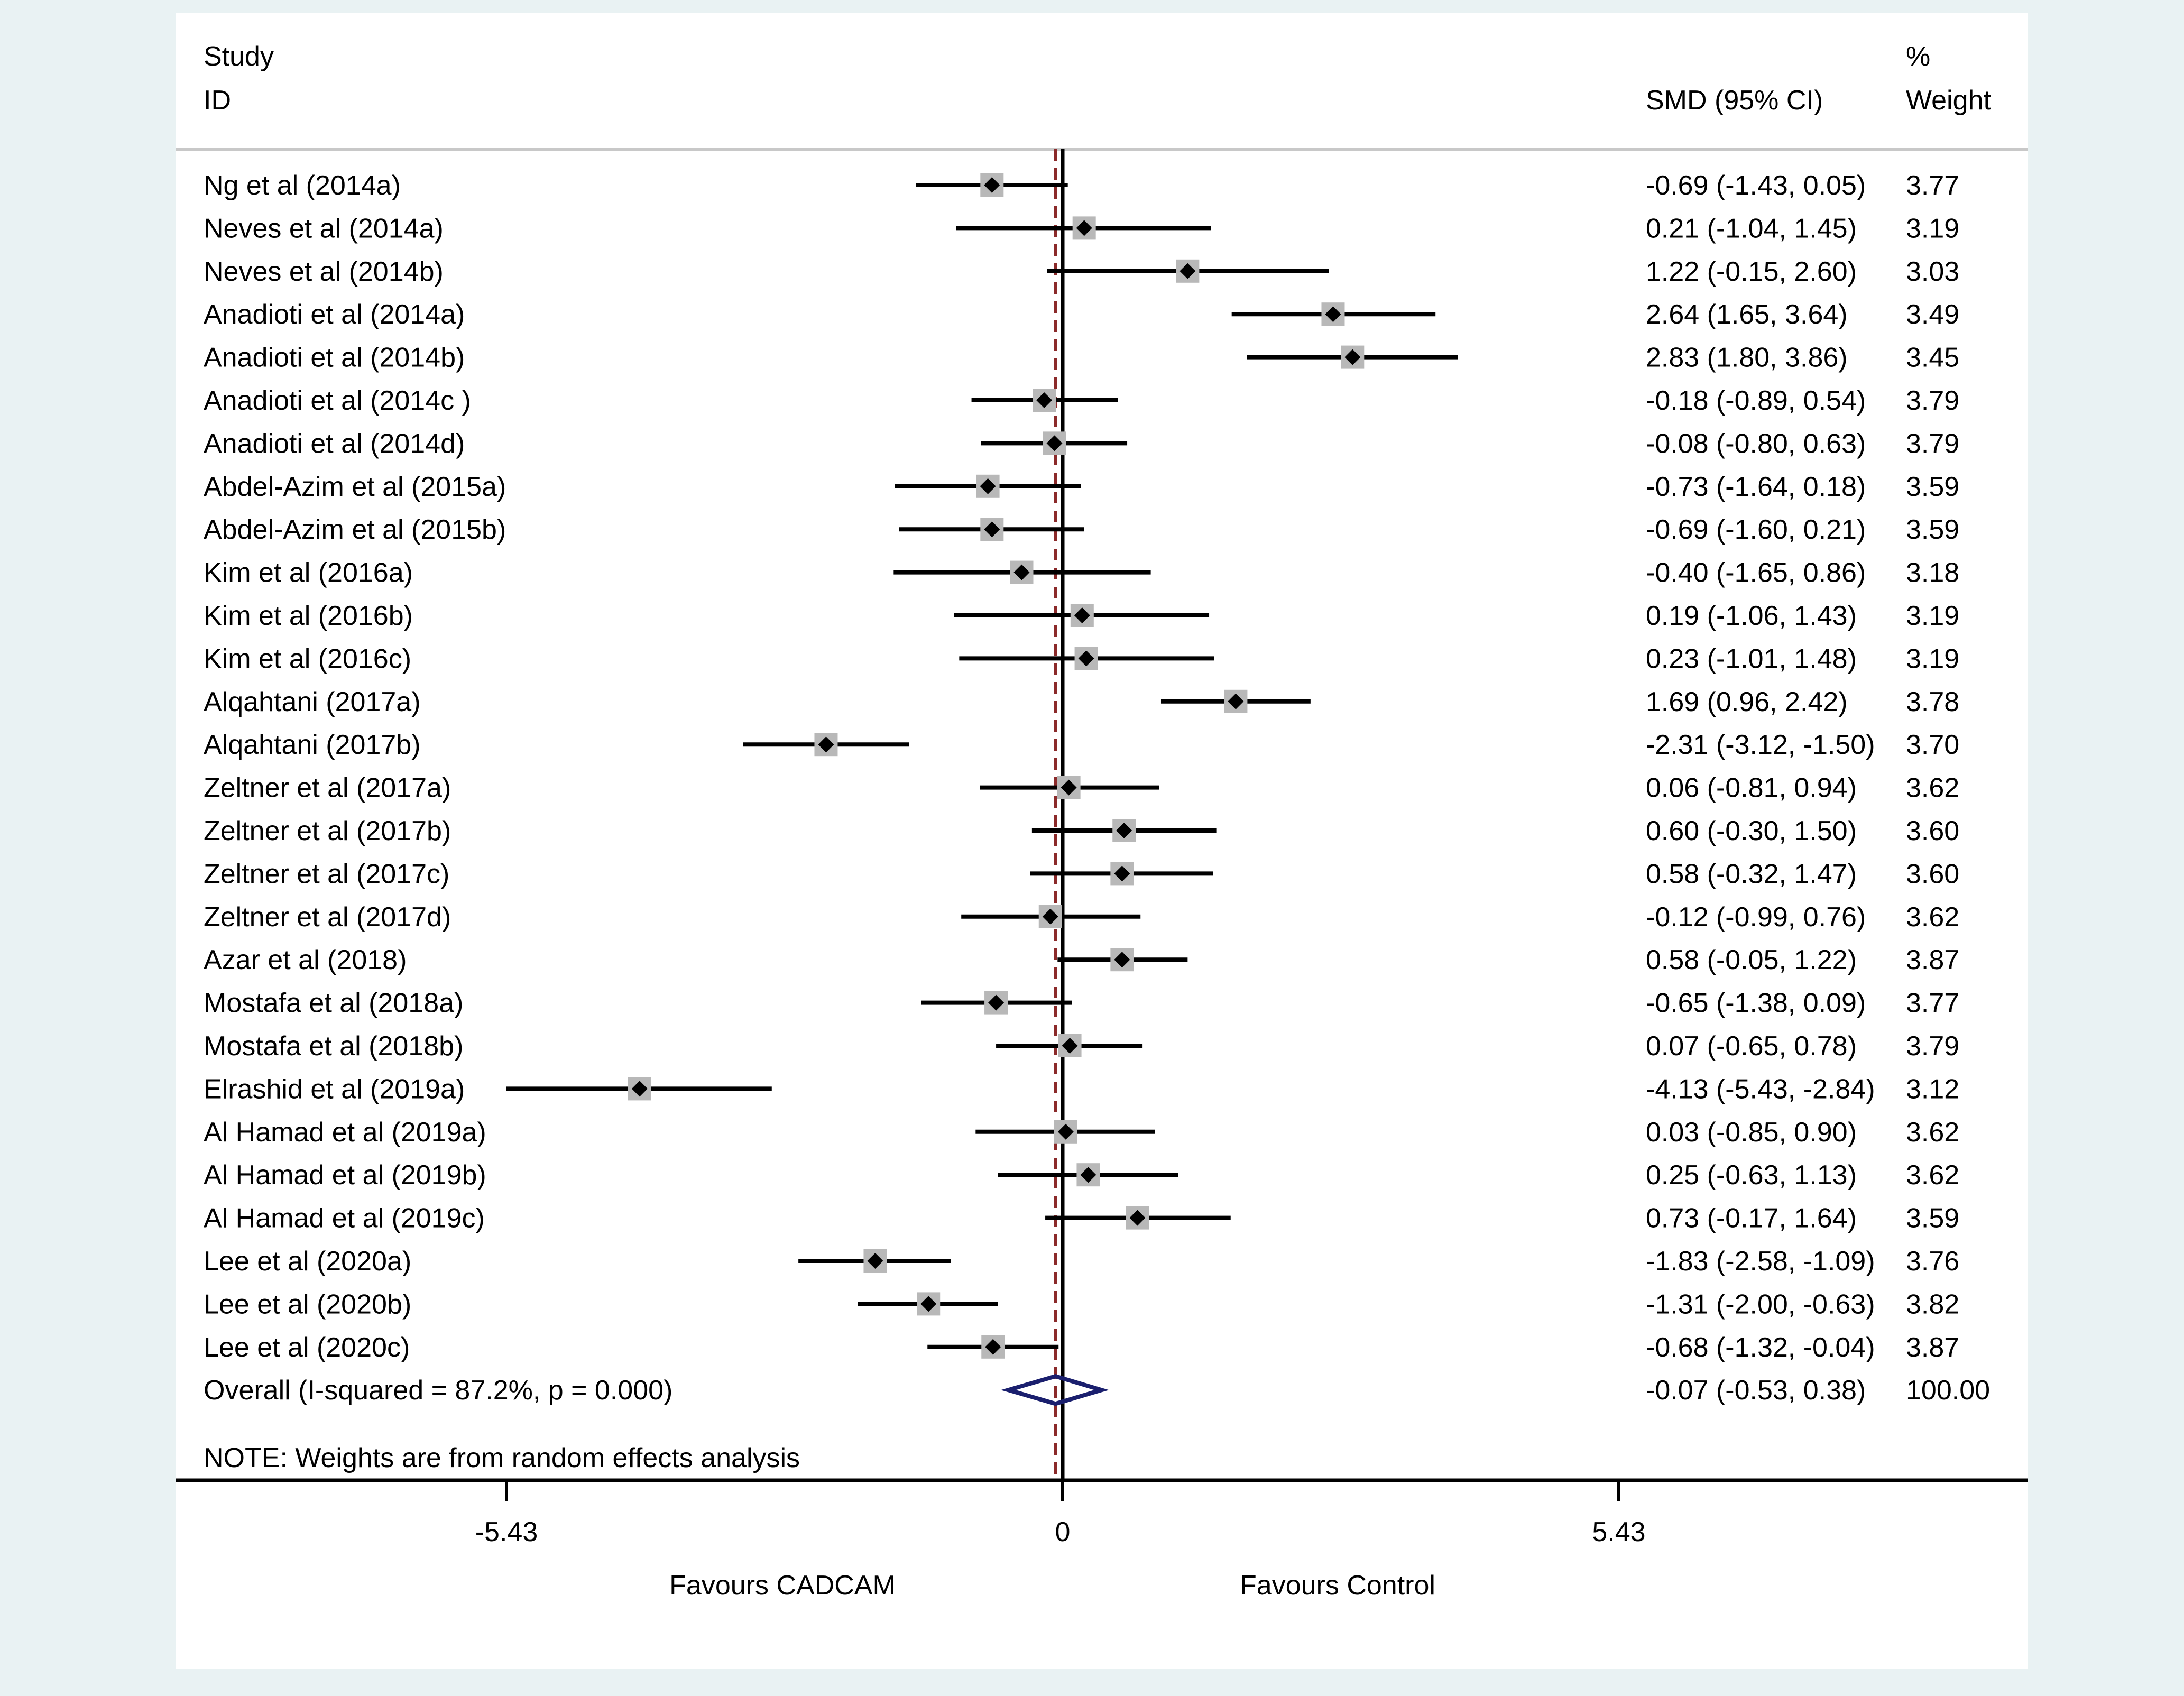 This screenshot has height=1696, width=2184. I want to click on study-ci: 2.64 (1.65, 3.64), so click(1747, 315).